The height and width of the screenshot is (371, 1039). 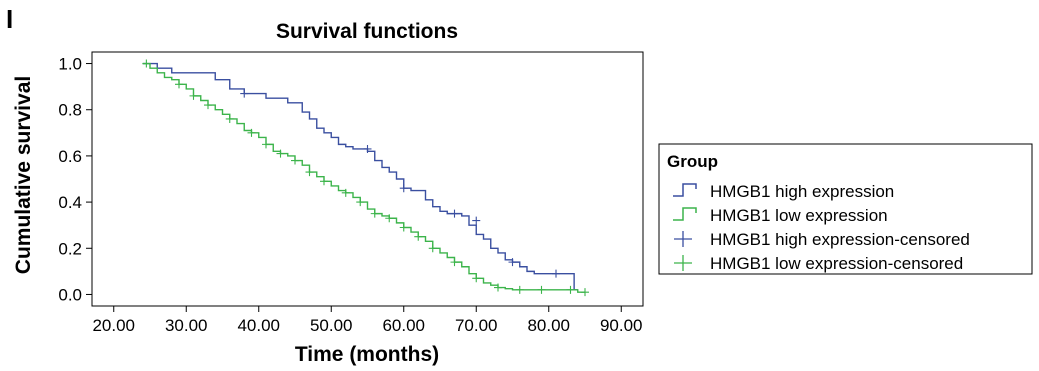 What do you see at coordinates (331, 325) in the screenshot?
I see `x-tick-label: 50.00` at bounding box center [331, 325].